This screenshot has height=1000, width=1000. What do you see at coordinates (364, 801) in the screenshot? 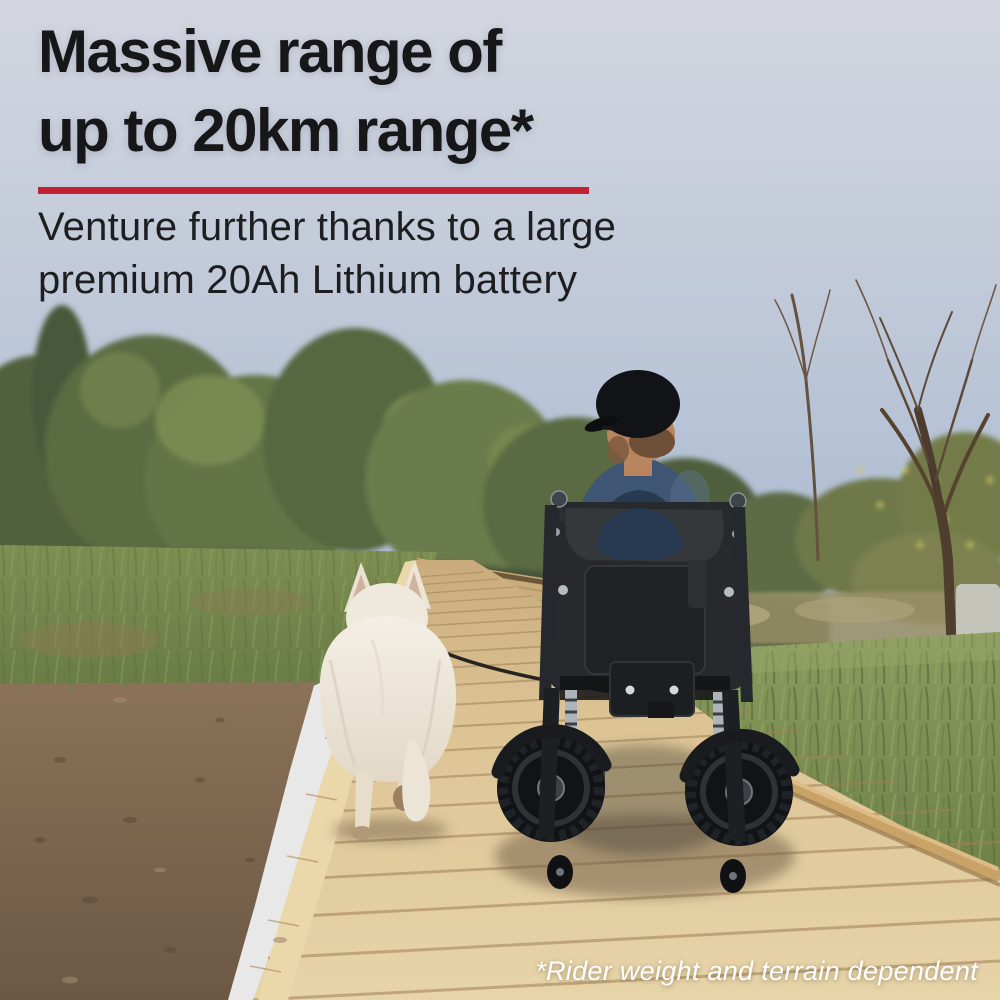
I see `dog-leg` at bounding box center [364, 801].